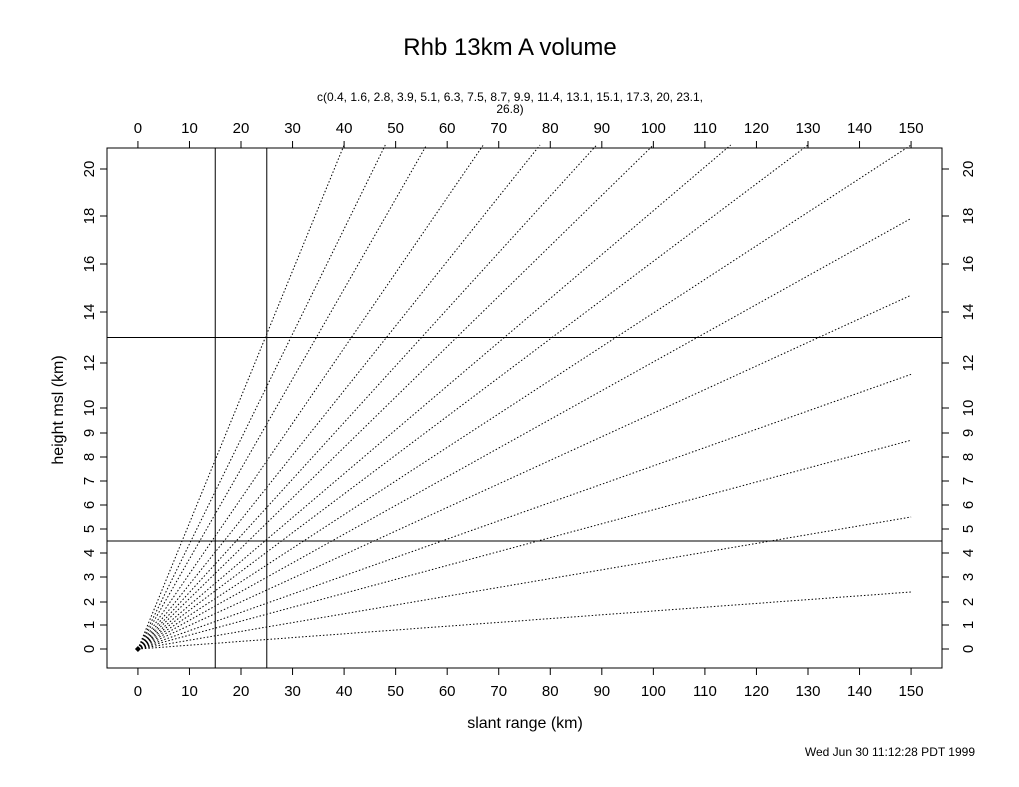 The width and height of the screenshot is (1019, 787). What do you see at coordinates (89, 649) in the screenshot?
I see `y-tick-label-left: 0` at bounding box center [89, 649].